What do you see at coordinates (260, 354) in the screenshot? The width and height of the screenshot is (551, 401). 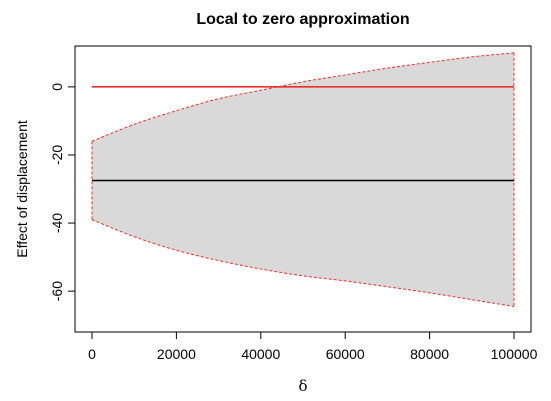 I see `x-tick-label: 40000` at bounding box center [260, 354].